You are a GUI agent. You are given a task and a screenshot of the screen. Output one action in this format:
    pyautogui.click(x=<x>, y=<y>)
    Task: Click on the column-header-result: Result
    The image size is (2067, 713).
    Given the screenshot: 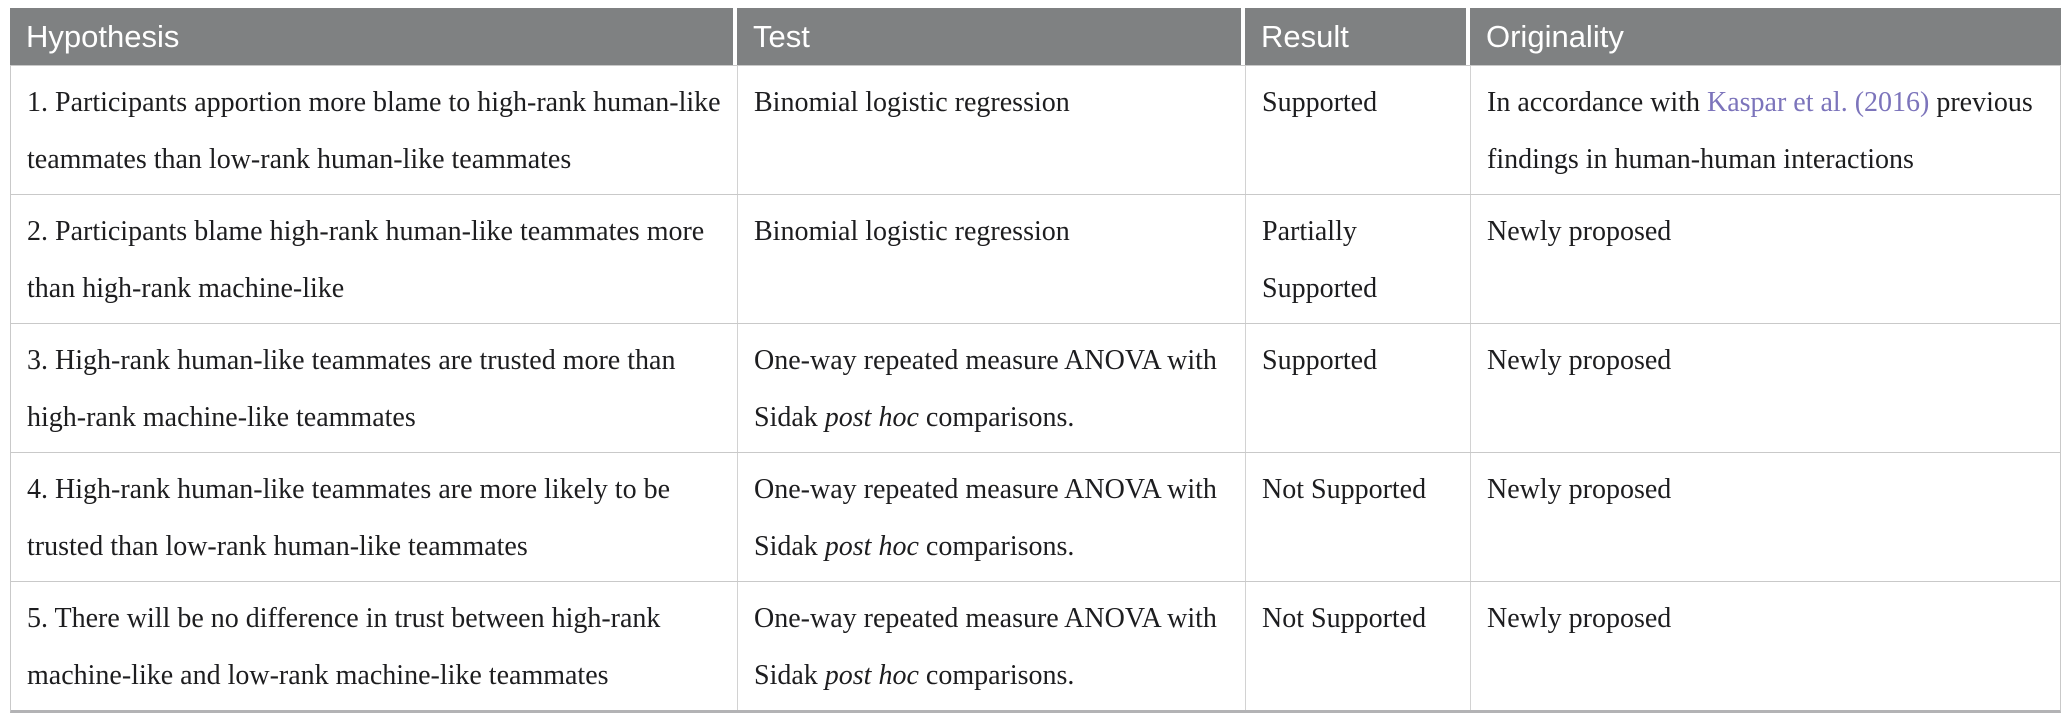 What is the action you would take?
    pyautogui.click(x=1357, y=36)
    